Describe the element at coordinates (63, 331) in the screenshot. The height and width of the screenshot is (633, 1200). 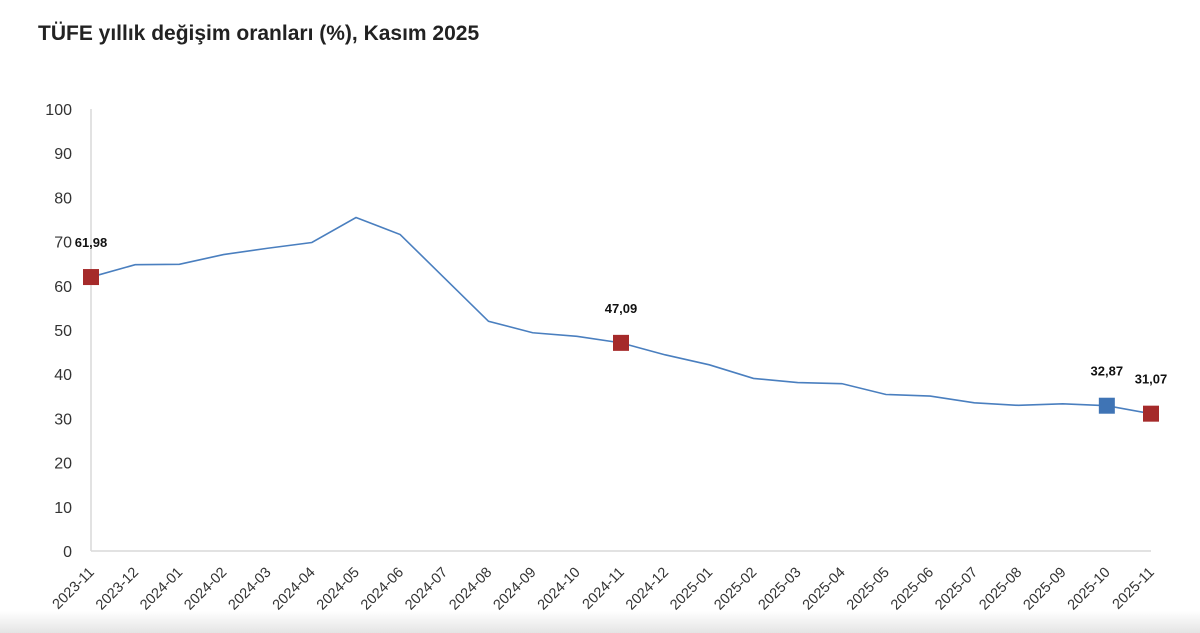
I see `y-tick-label: 50` at that location.